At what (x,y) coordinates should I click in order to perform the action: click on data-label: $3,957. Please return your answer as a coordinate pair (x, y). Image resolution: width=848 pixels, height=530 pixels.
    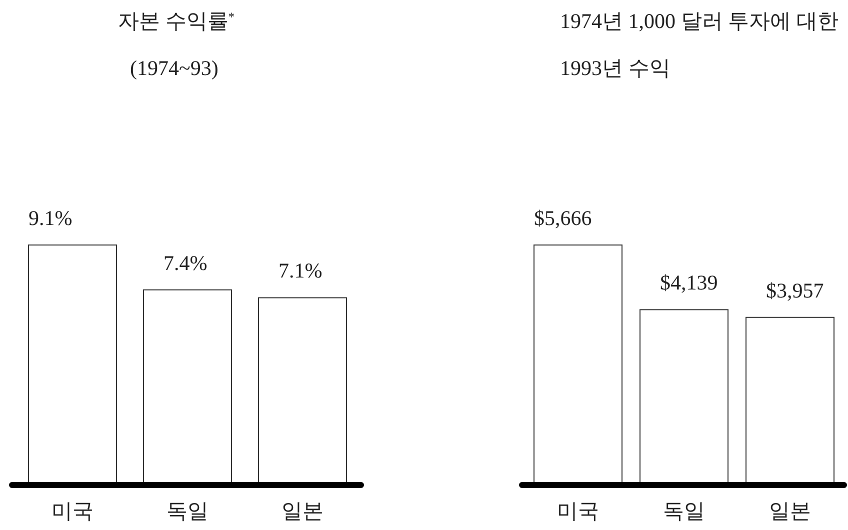
    Looking at the image, I should click on (795, 290).